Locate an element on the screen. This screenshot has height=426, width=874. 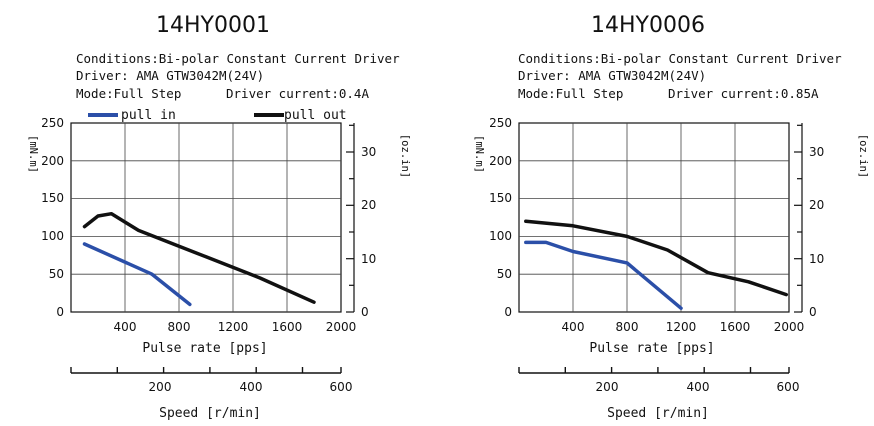
chart-1-speed-tick-label: 400 is located at coordinates (251, 387).